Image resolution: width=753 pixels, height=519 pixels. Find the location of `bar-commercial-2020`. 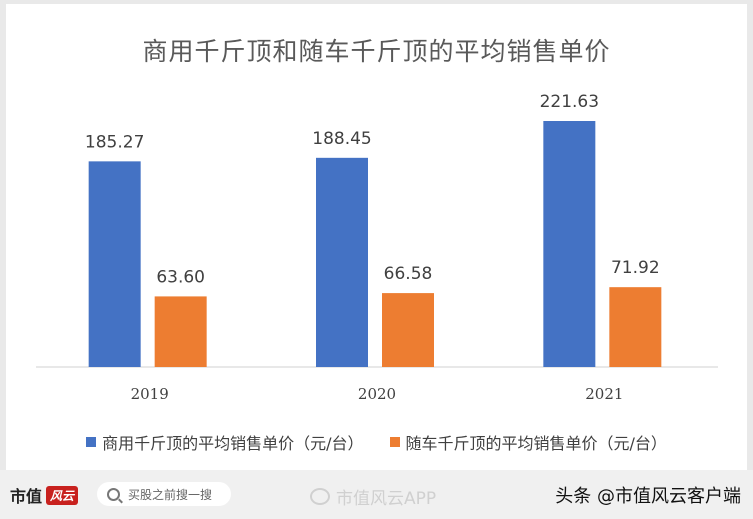

bar-commercial-2020 is located at coordinates (342, 262).